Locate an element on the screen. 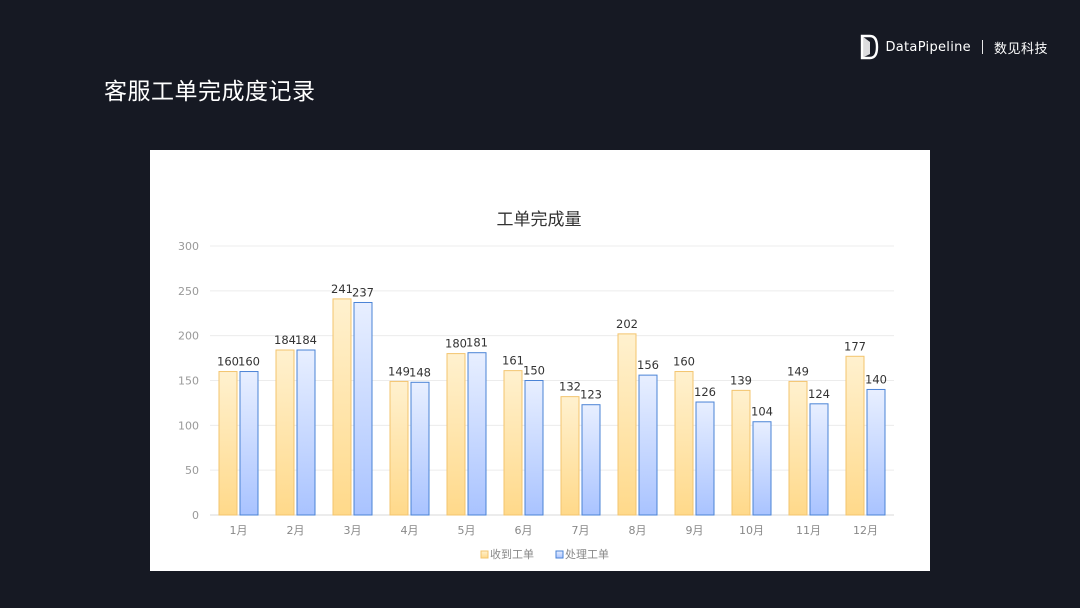 This screenshot has height=608, width=1080. bar-value-label: 237 is located at coordinates (363, 292).